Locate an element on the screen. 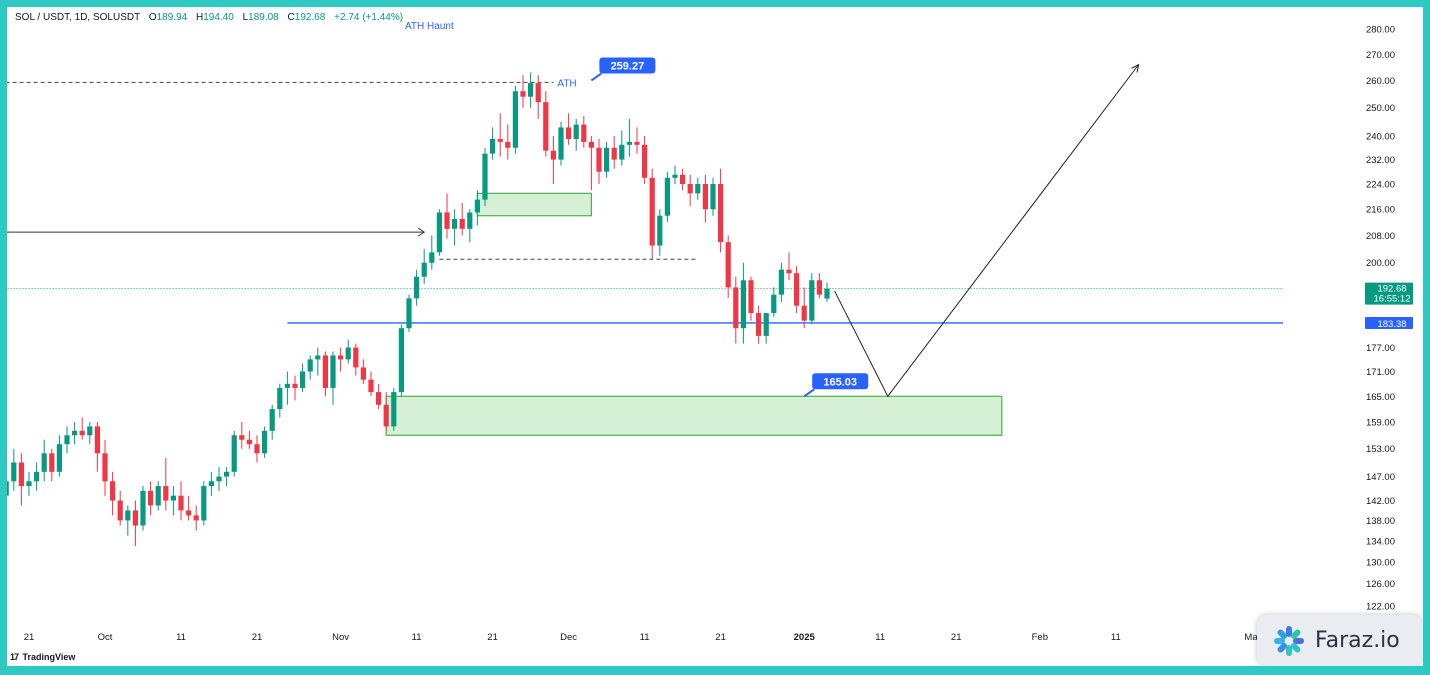  price-tick-label: 224.00 is located at coordinates (1380, 184).